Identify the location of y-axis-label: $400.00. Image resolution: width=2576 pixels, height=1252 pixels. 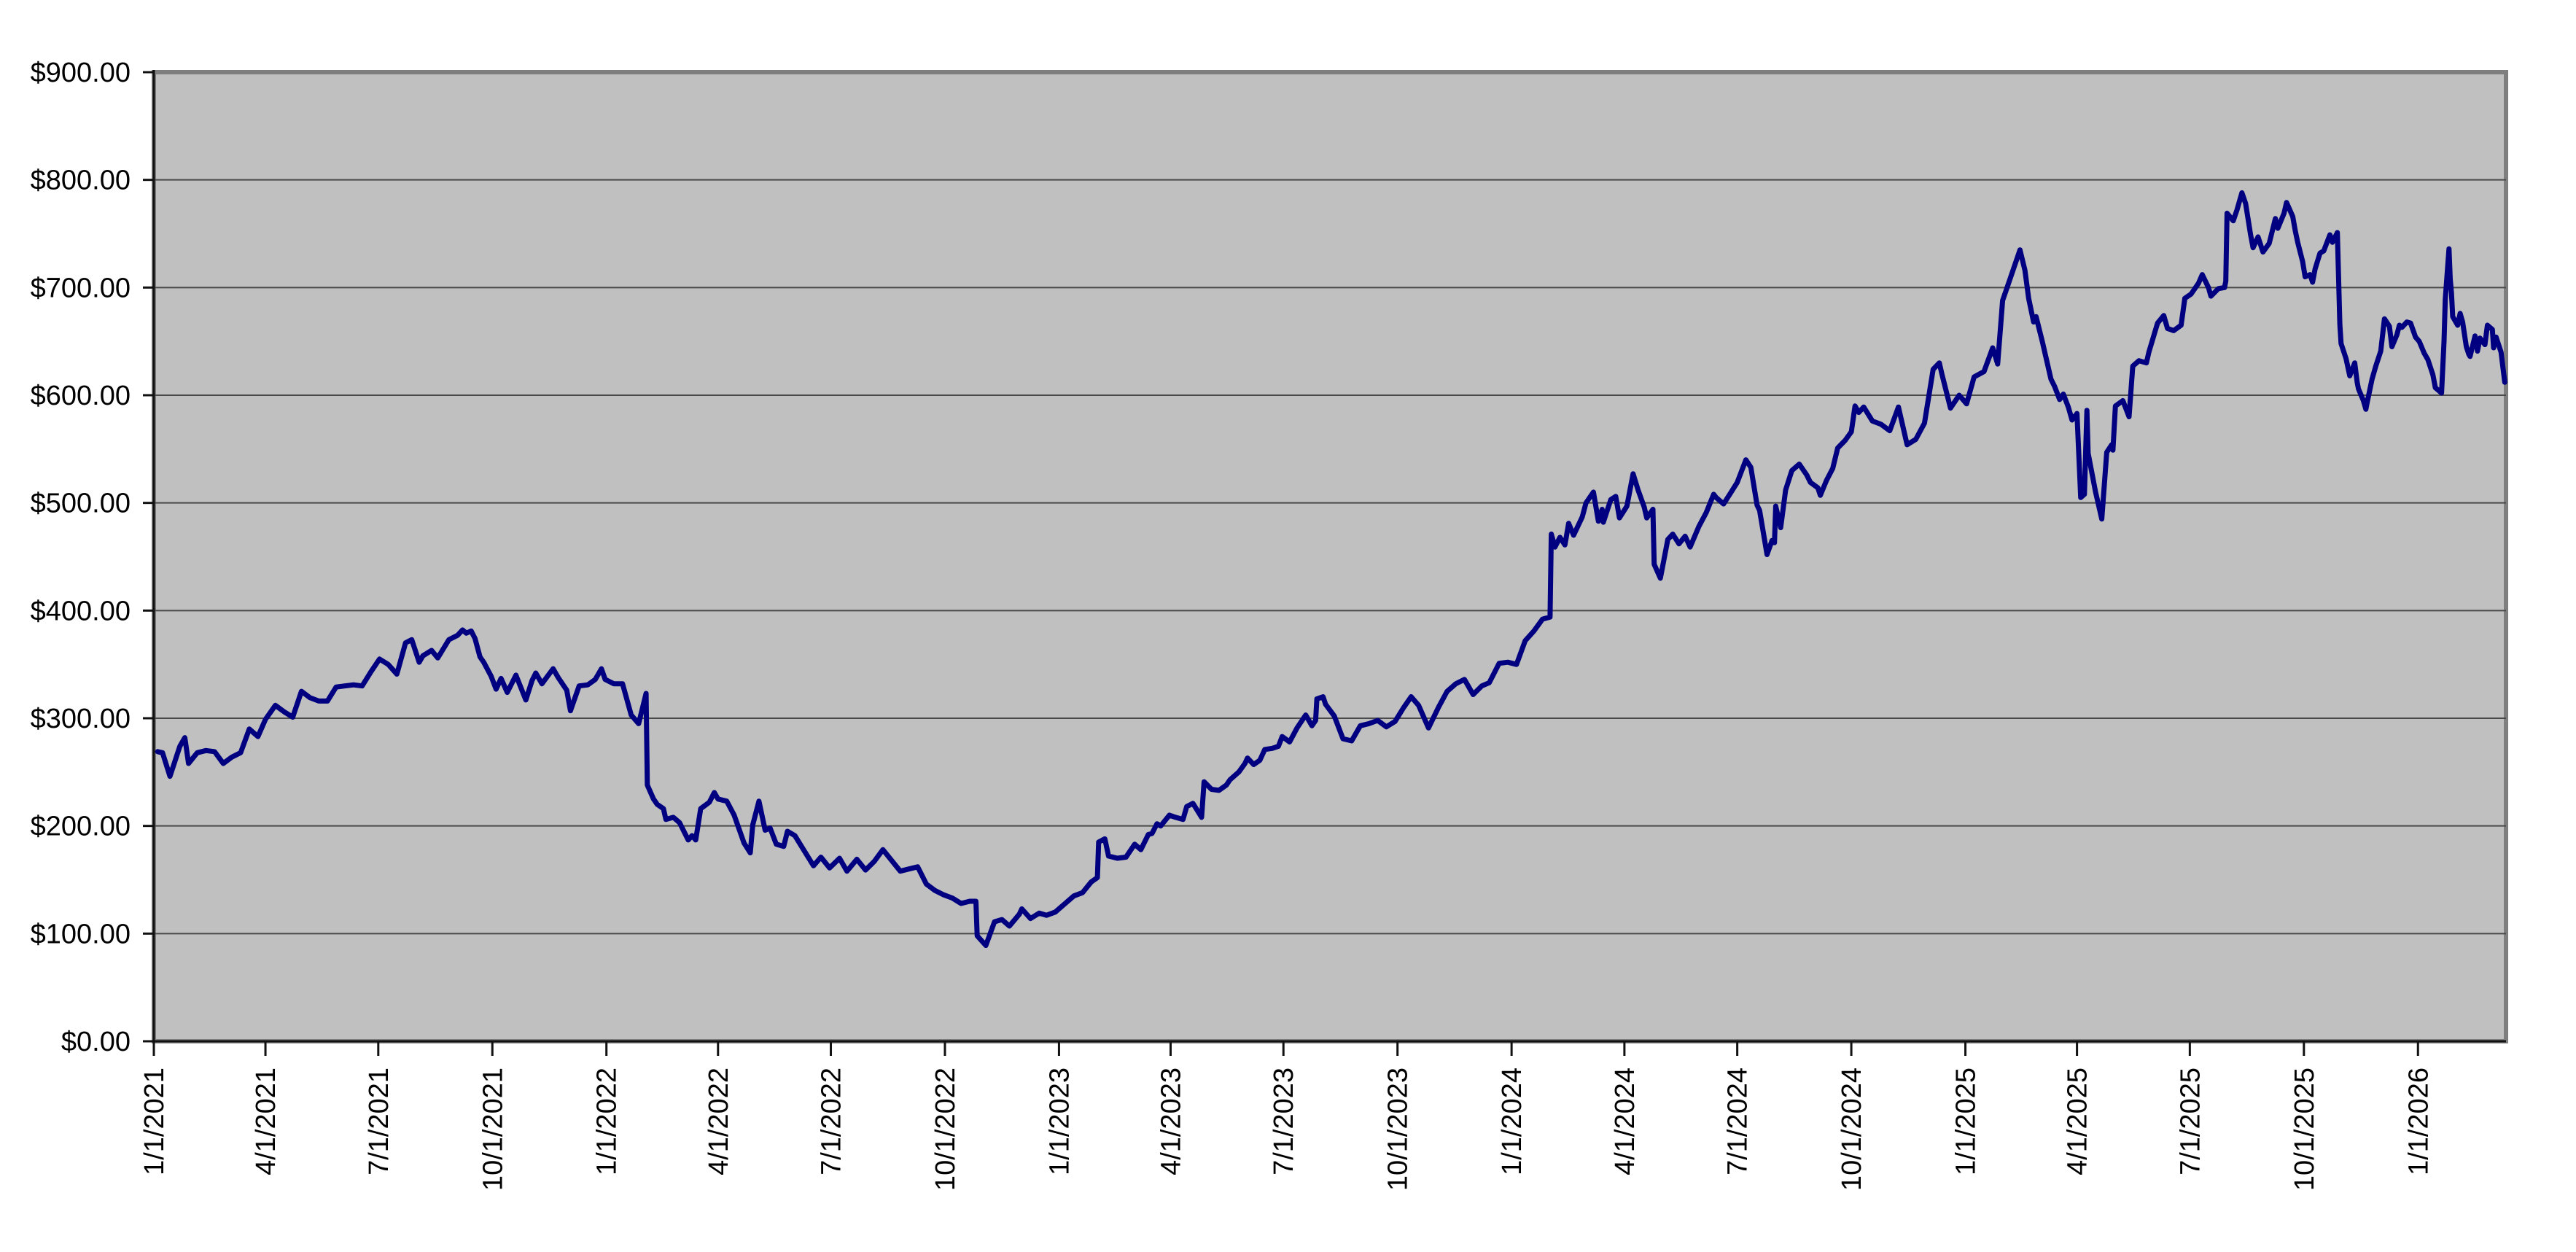
(81, 611).